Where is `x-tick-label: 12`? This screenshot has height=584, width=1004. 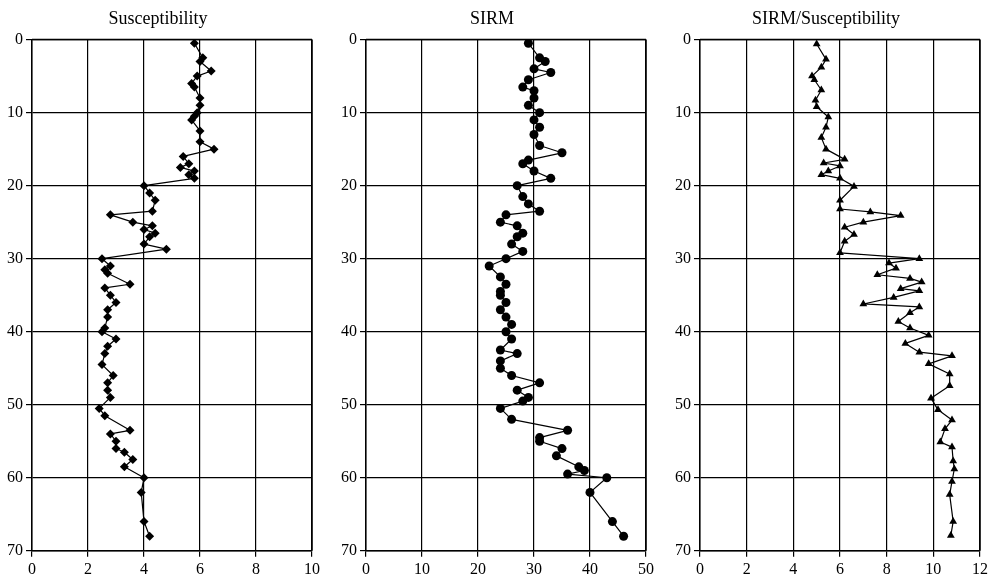 x-tick-label: 12 is located at coordinates (980, 568).